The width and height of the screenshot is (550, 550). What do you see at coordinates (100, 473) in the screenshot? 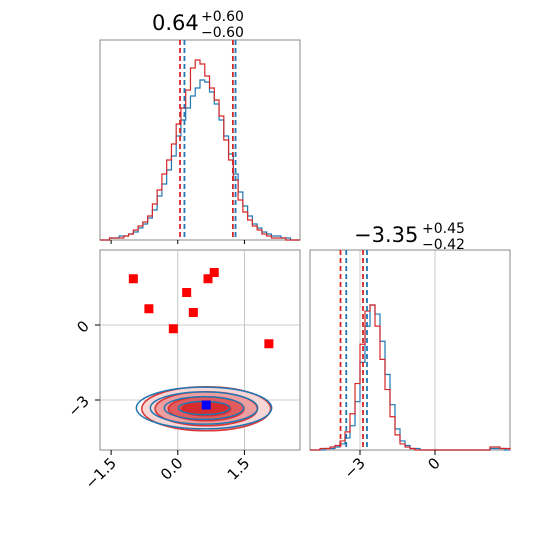
I see `tick-label-x-0: −1.5` at bounding box center [100, 473].